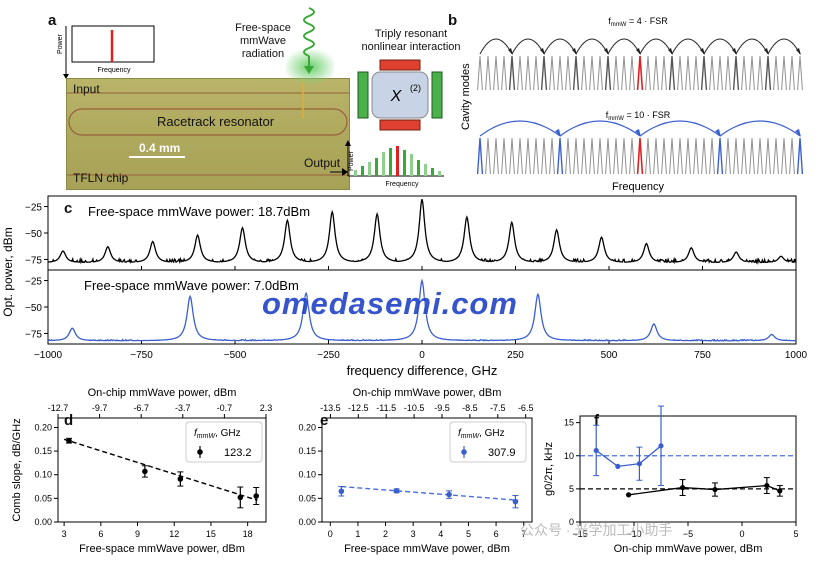 The height and width of the screenshot is (566, 817). What do you see at coordinates (638, 187) in the screenshot?
I see `frequency-axis-label: Frequency` at bounding box center [638, 187].